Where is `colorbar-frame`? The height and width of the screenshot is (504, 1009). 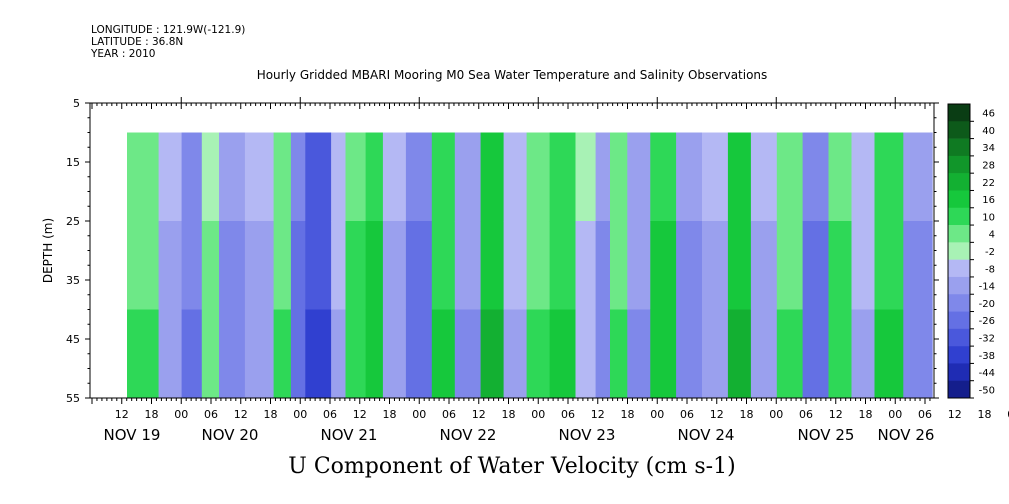
colorbar-frame is located at coordinates (959, 251).